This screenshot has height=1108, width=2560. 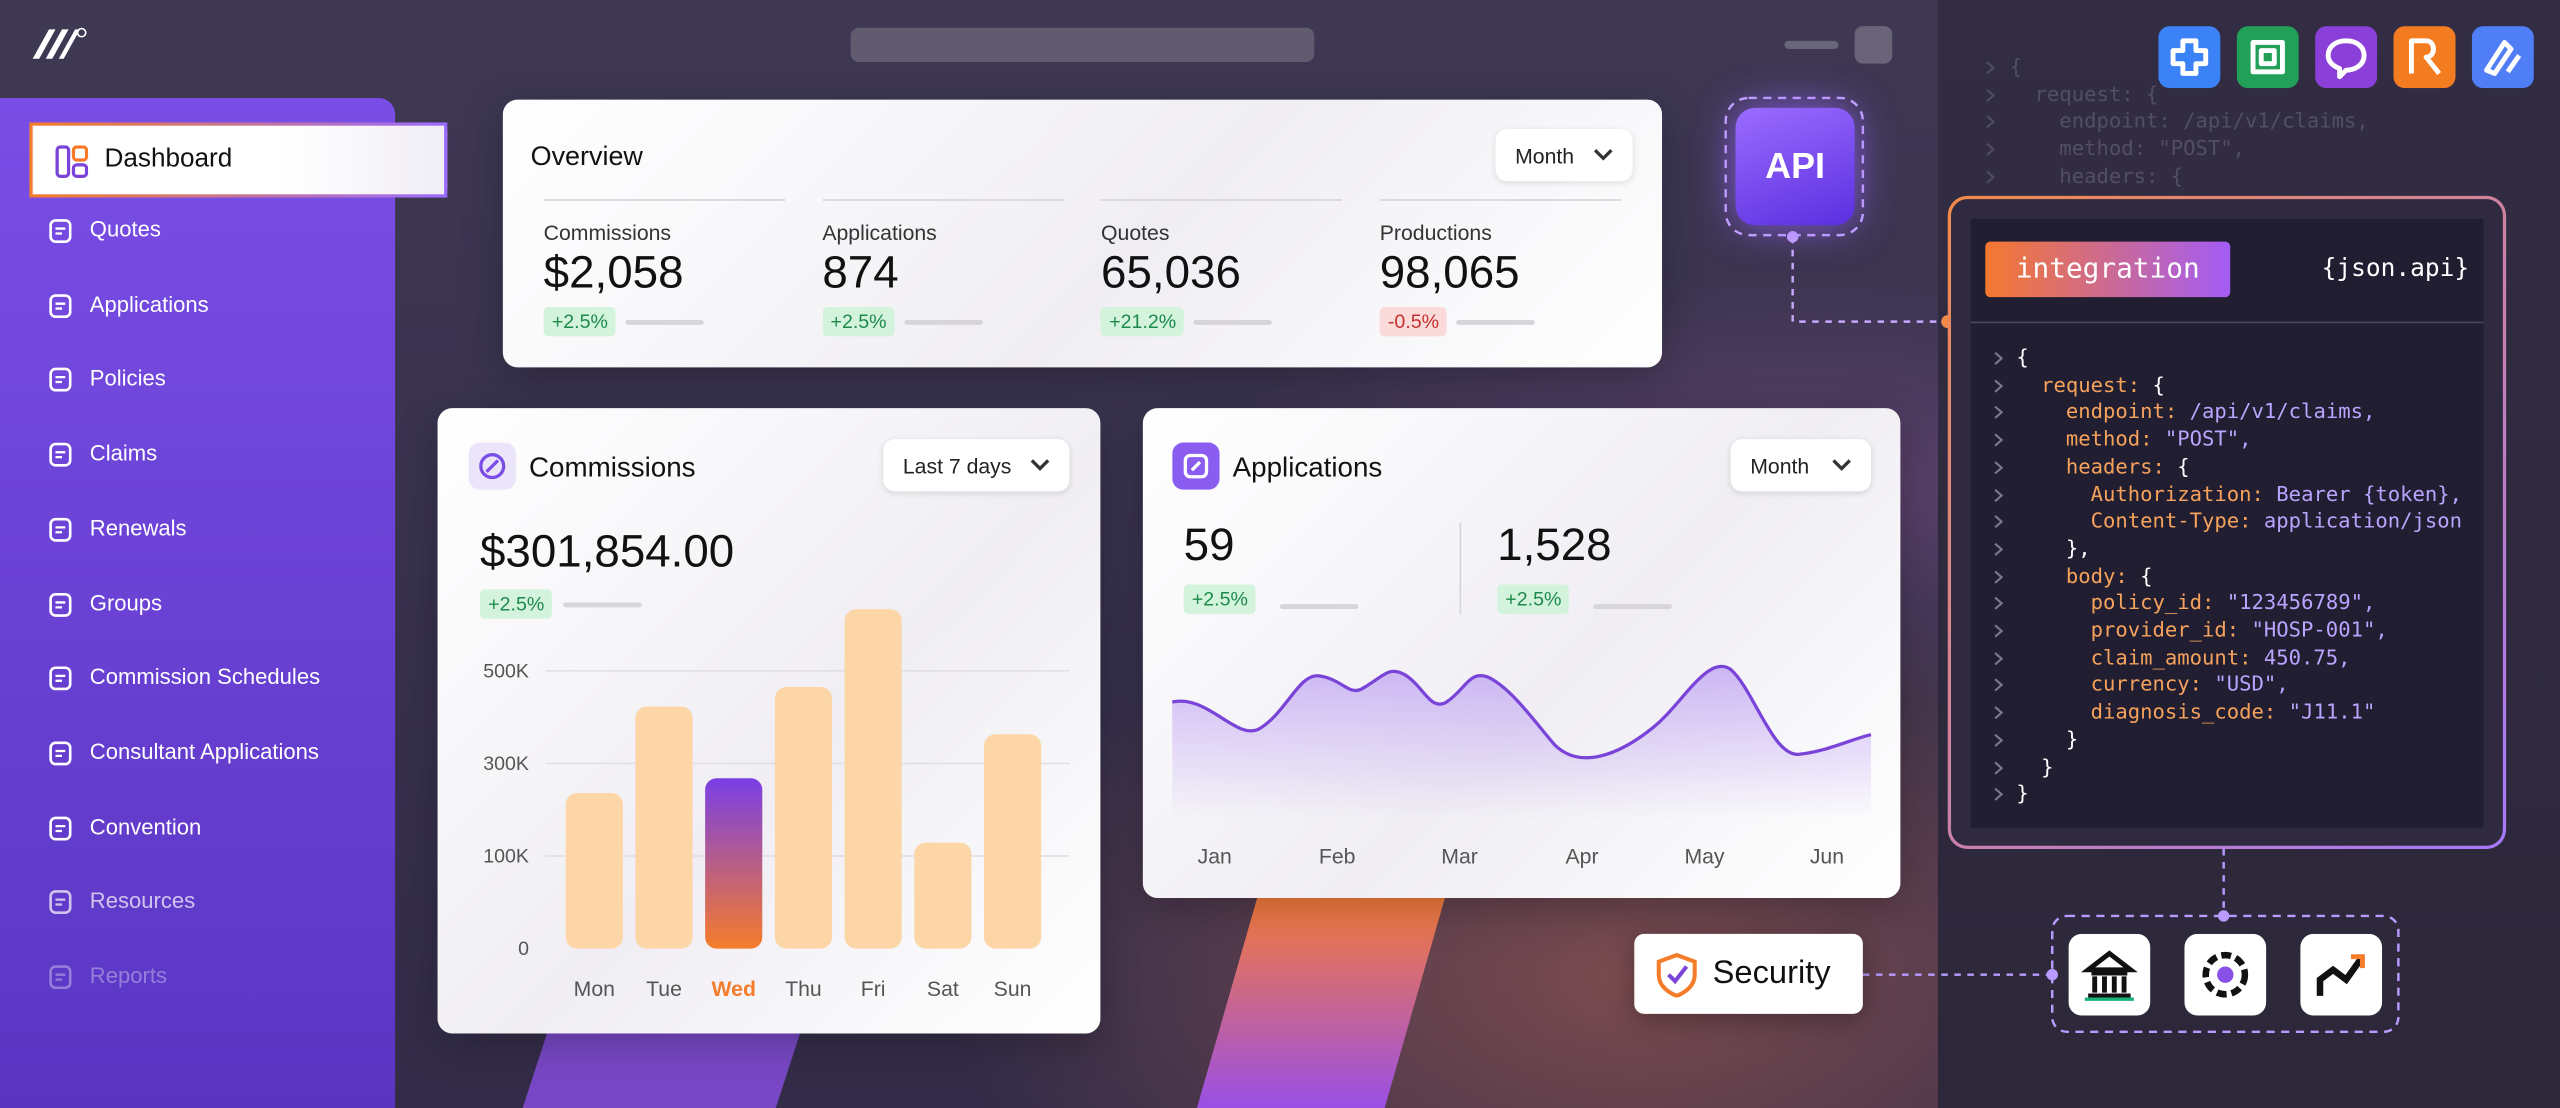 What do you see at coordinates (210, 603) in the screenshot?
I see `nav-item: Groups` at bounding box center [210, 603].